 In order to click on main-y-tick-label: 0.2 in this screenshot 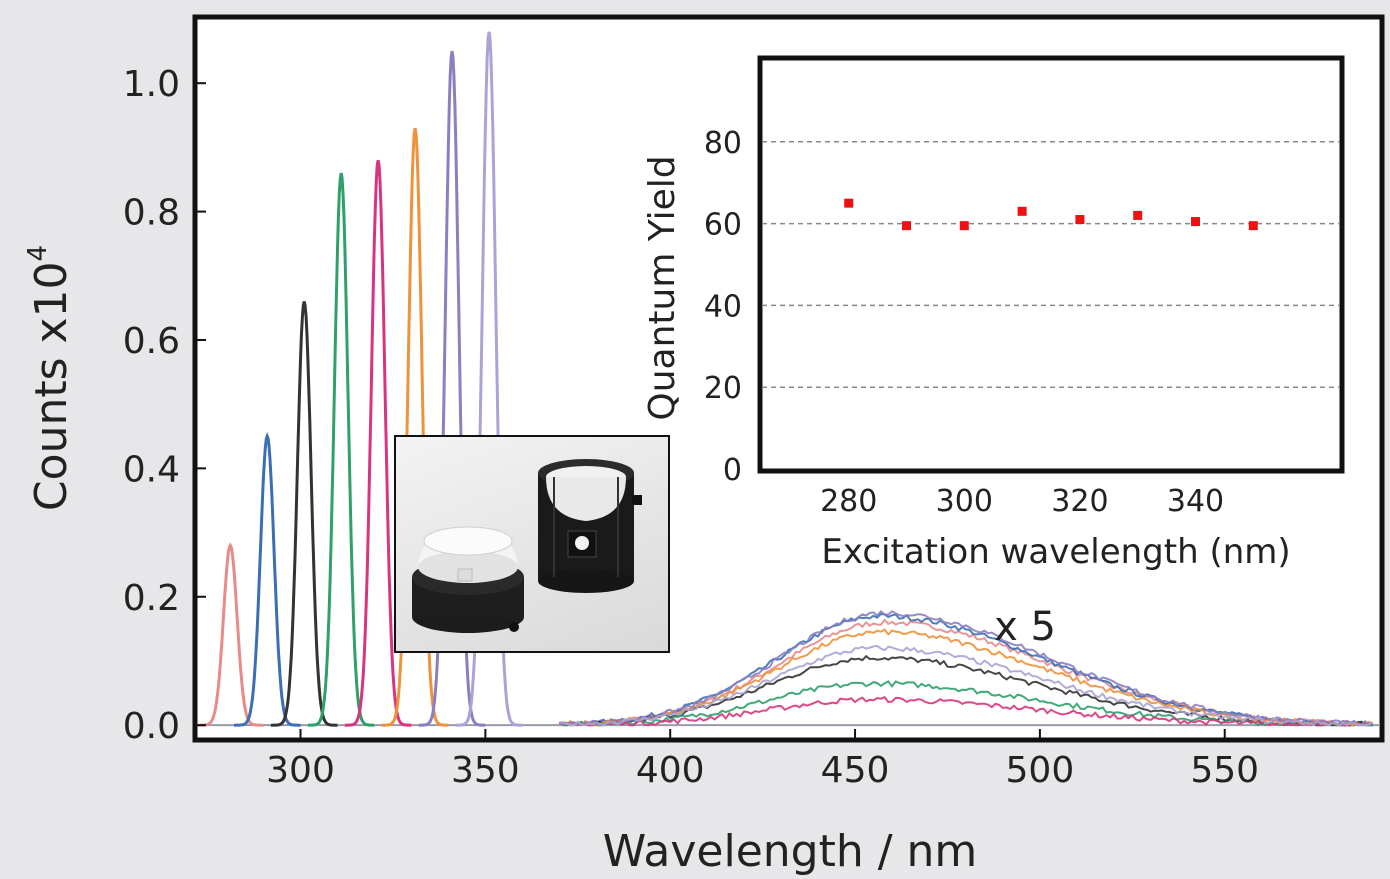, I will do `click(151, 598)`.